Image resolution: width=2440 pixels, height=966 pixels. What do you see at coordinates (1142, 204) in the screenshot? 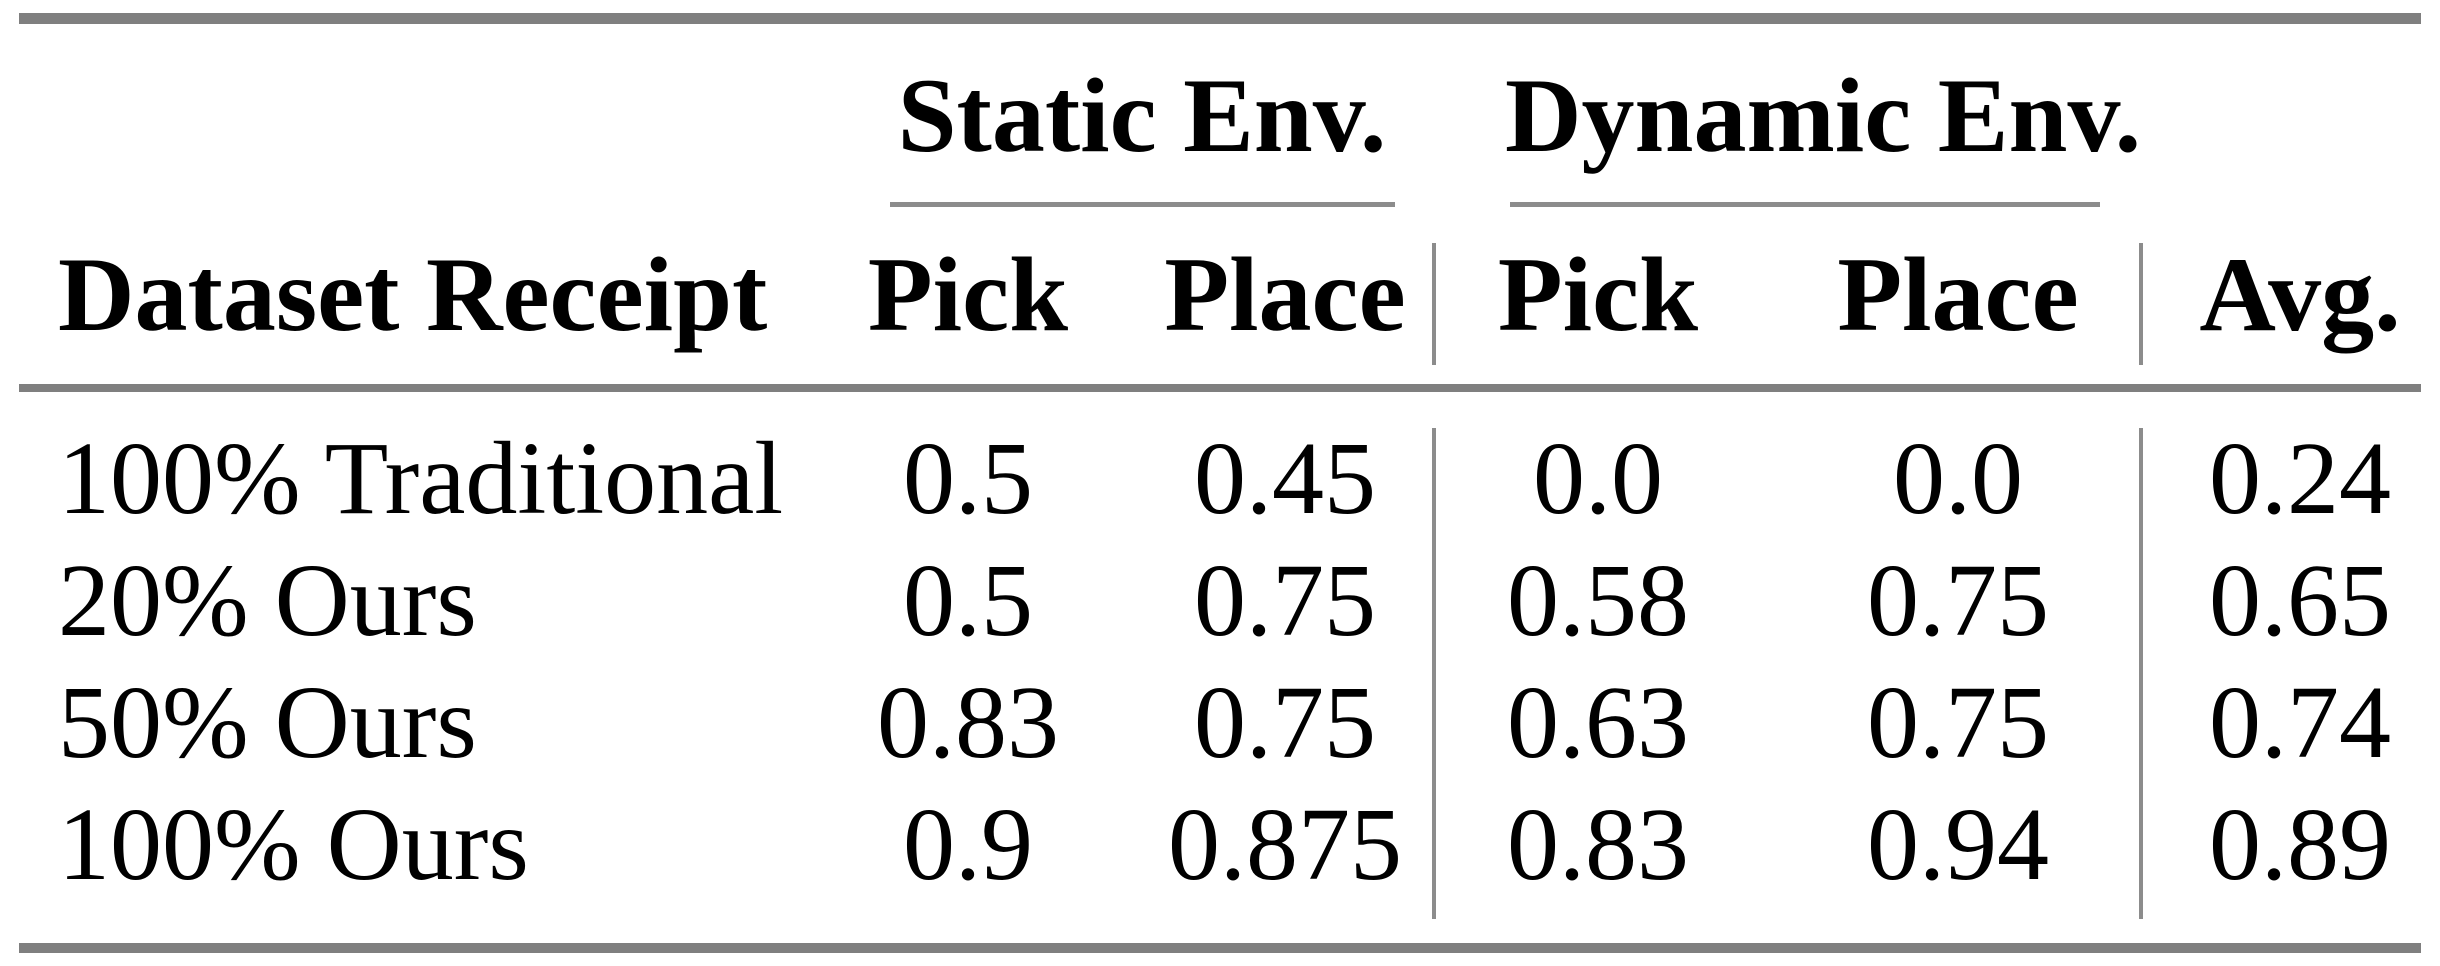
I see `static-env-cmidrule` at bounding box center [1142, 204].